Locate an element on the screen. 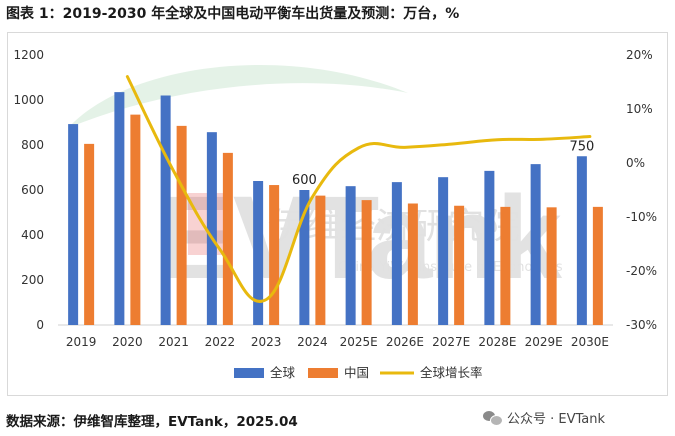  watermark-swoosh is located at coordinates (238, 96).